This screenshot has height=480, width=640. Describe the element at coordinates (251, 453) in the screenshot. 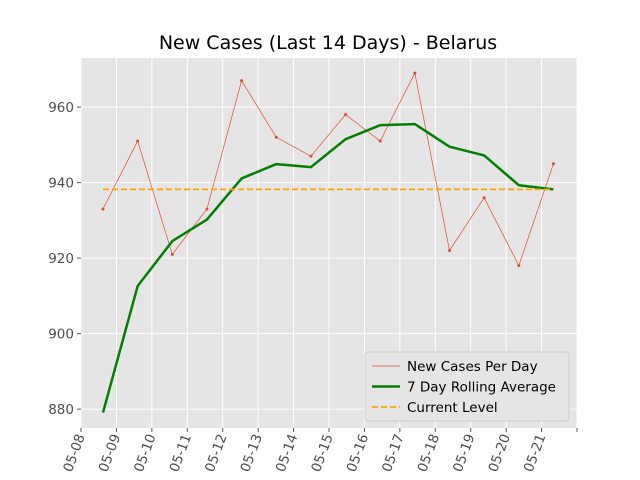

I see `x-tick-label: 05-13` at that location.